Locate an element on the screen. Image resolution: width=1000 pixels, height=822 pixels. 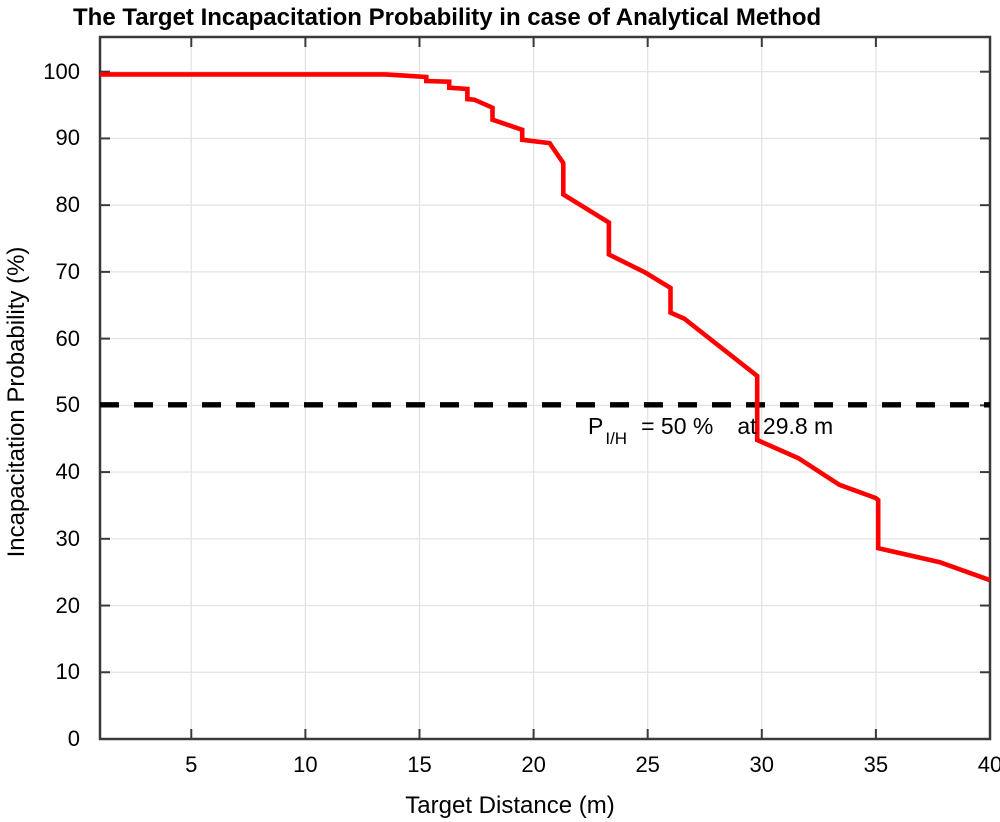
x-tick-label: 5 is located at coordinates (191, 764).